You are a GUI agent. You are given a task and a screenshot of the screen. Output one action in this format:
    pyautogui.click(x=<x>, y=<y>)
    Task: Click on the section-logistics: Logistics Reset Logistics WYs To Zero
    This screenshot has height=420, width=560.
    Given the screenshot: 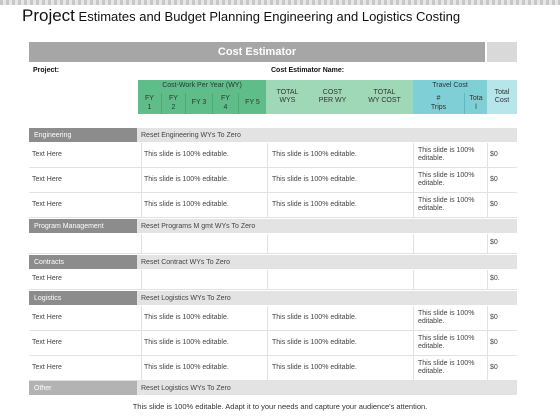 What is the action you would take?
    pyautogui.click(x=273, y=298)
    